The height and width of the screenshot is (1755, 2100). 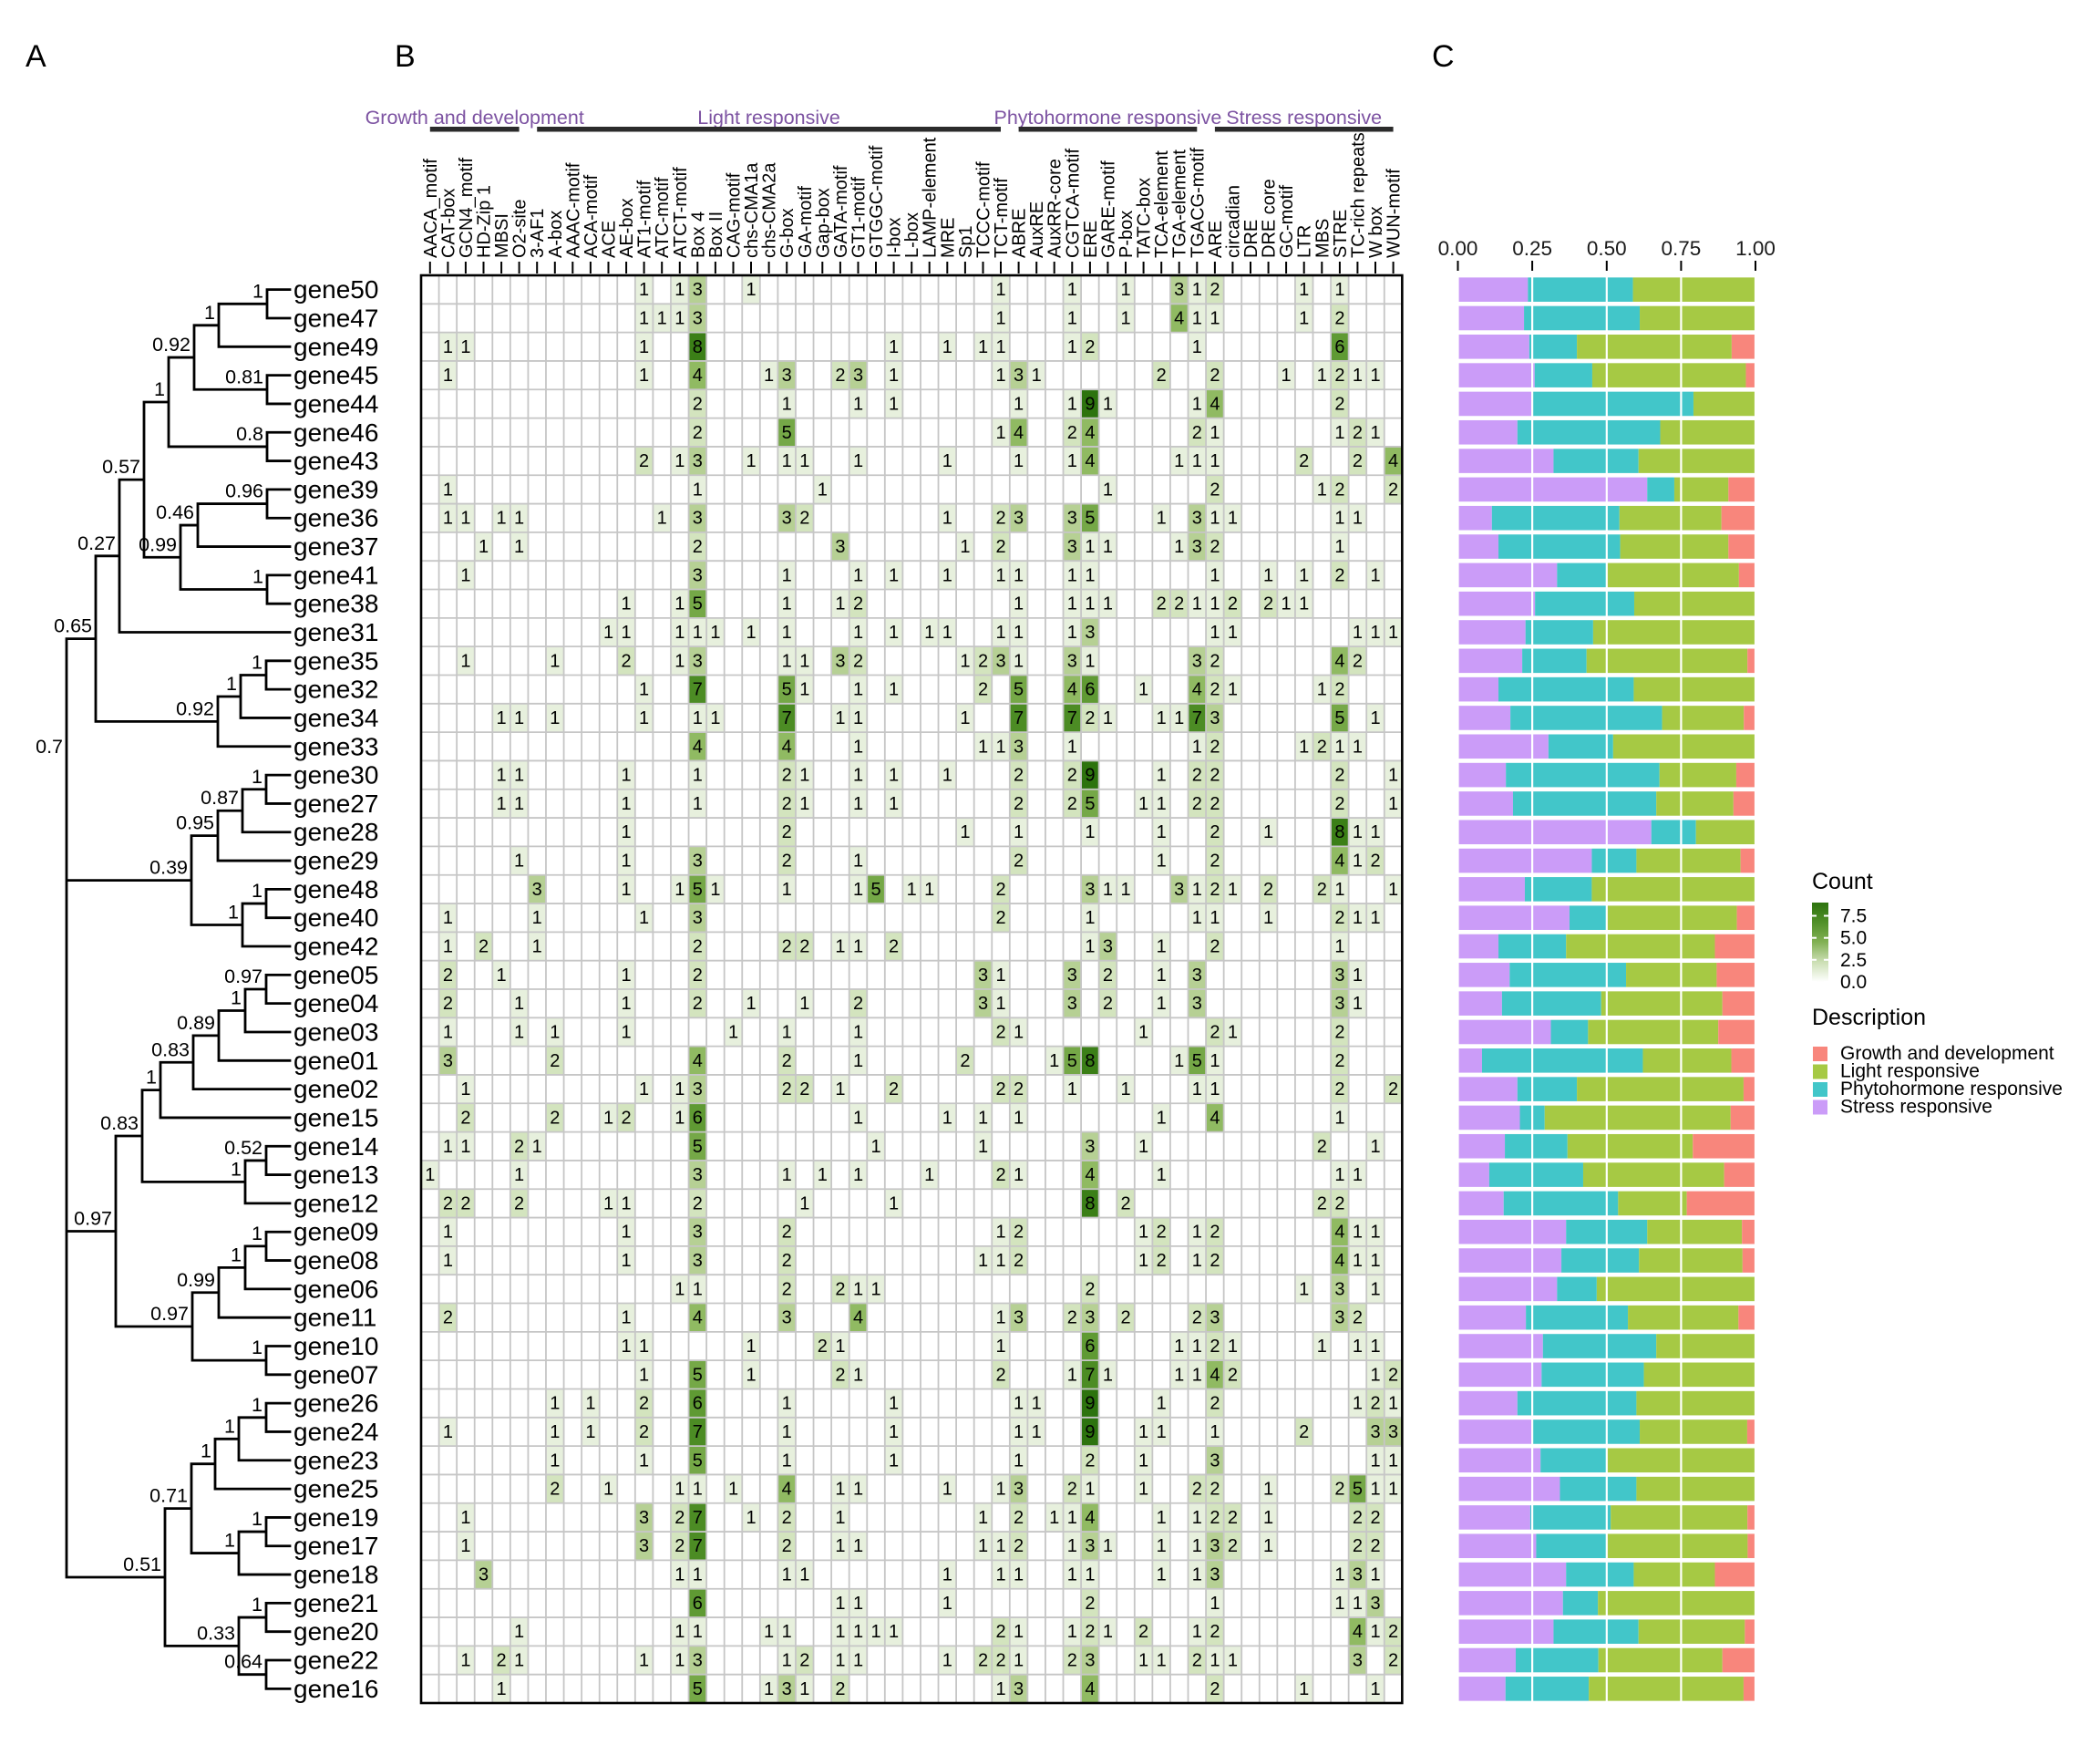 I want to click on svg-text: GT1-motif, so click(x=860, y=217).